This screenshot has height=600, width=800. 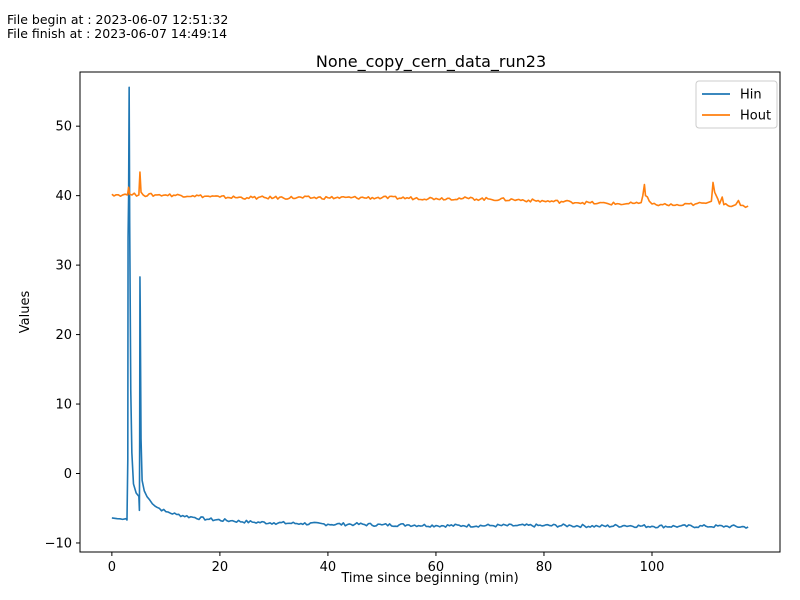 What do you see at coordinates (63, 196) in the screenshot?
I see `y-tick-label: 40` at bounding box center [63, 196].